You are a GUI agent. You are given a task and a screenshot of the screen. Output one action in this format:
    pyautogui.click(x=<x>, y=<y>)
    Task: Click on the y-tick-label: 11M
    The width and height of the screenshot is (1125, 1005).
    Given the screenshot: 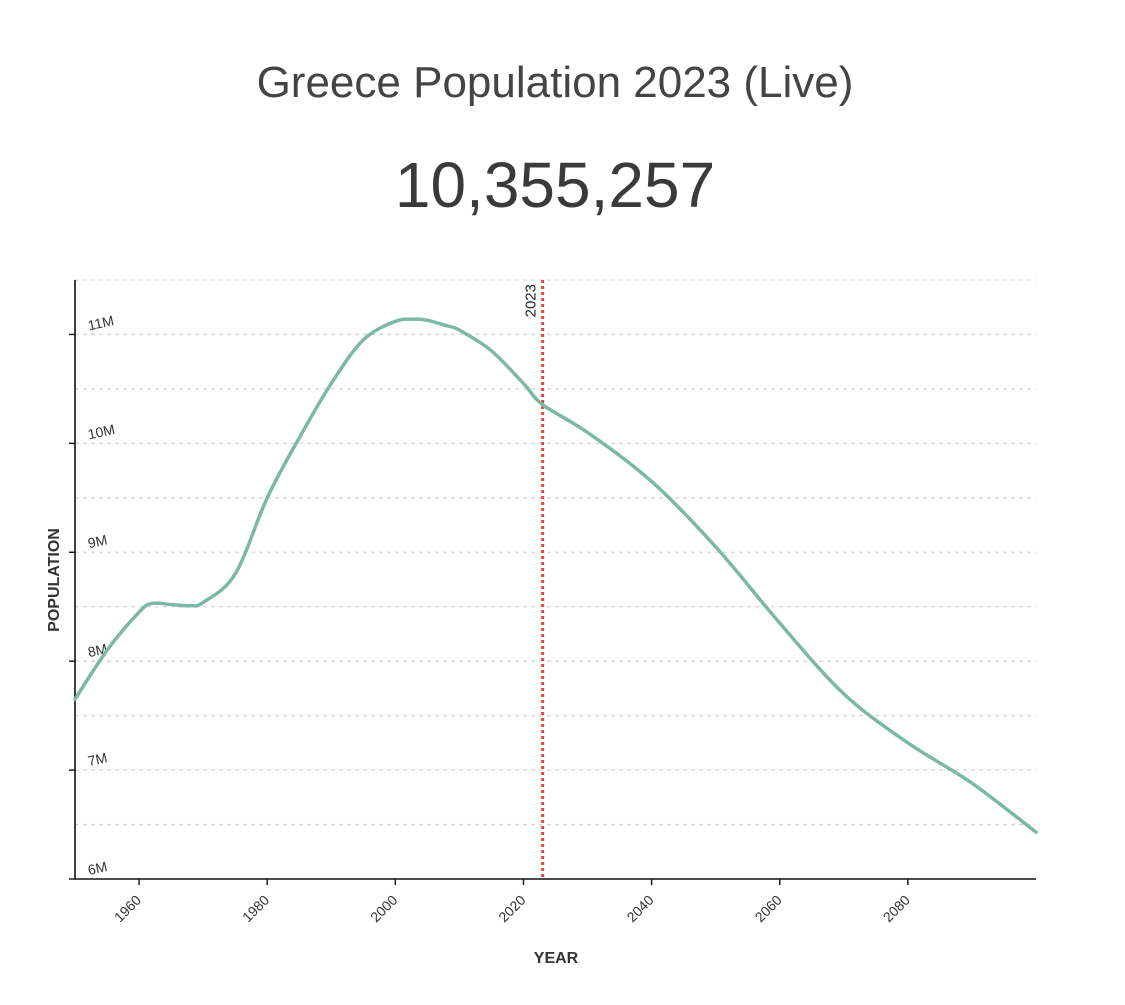 What is the action you would take?
    pyautogui.click(x=100, y=322)
    